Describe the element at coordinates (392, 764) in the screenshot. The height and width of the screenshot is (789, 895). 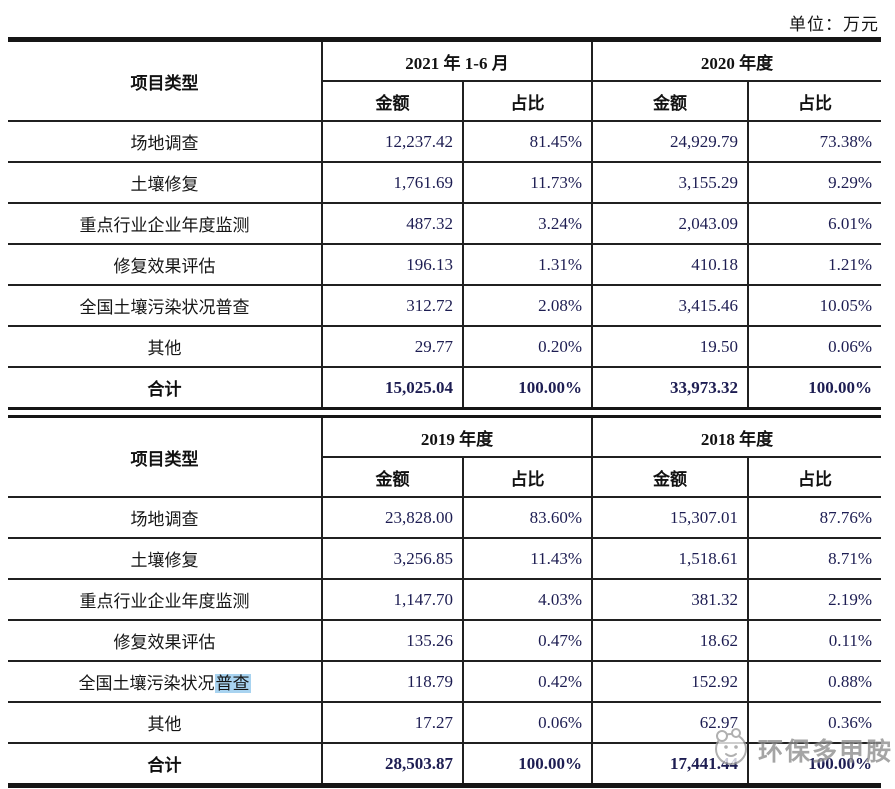
I see `amount-cell: 28,503.87` at that location.